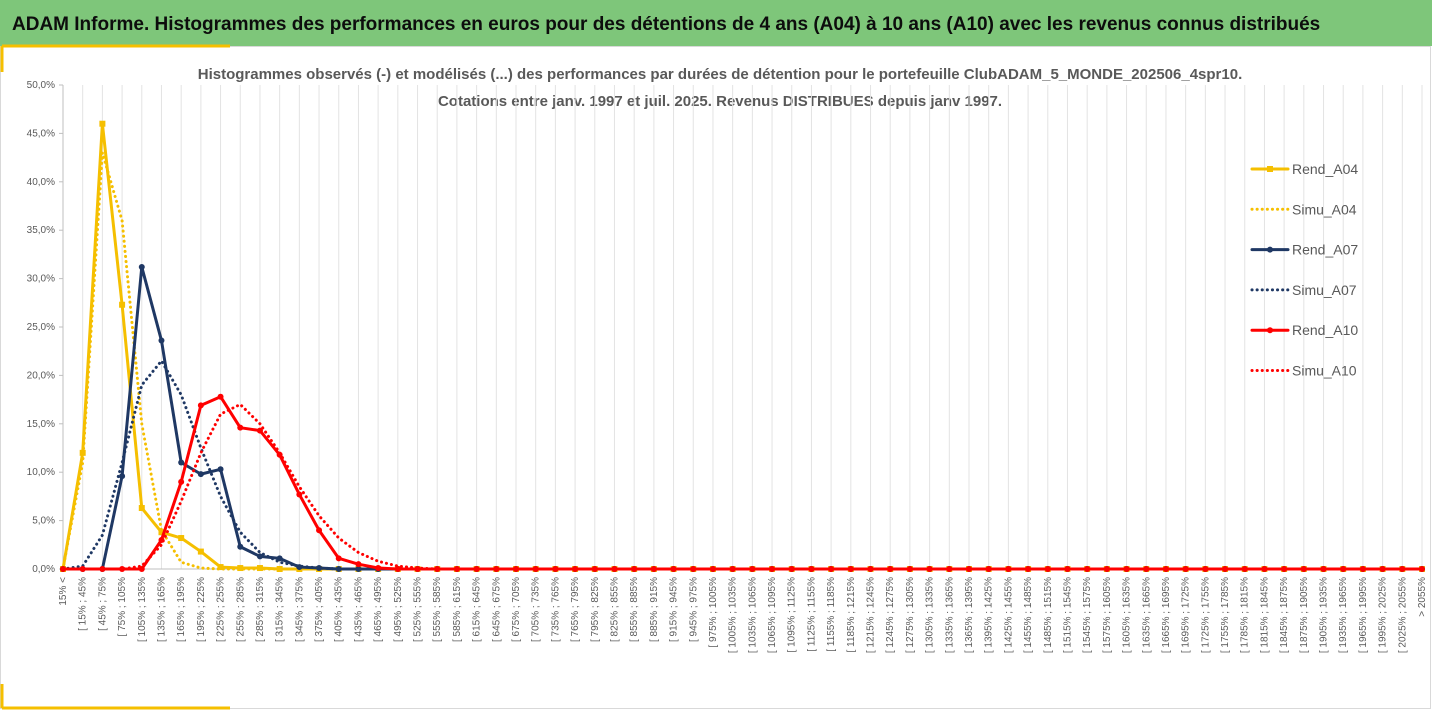 The height and width of the screenshot is (715, 1432). I want to click on x-tick-label: [ 1725% ; 1755%, so click(1205, 615).